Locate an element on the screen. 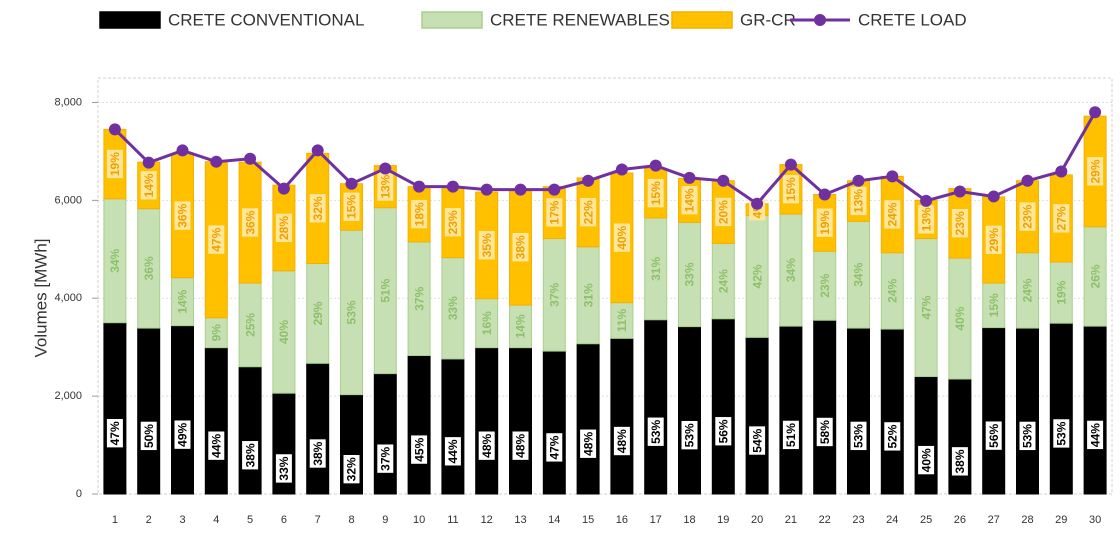  x-tick-label: 9 is located at coordinates (385, 520).